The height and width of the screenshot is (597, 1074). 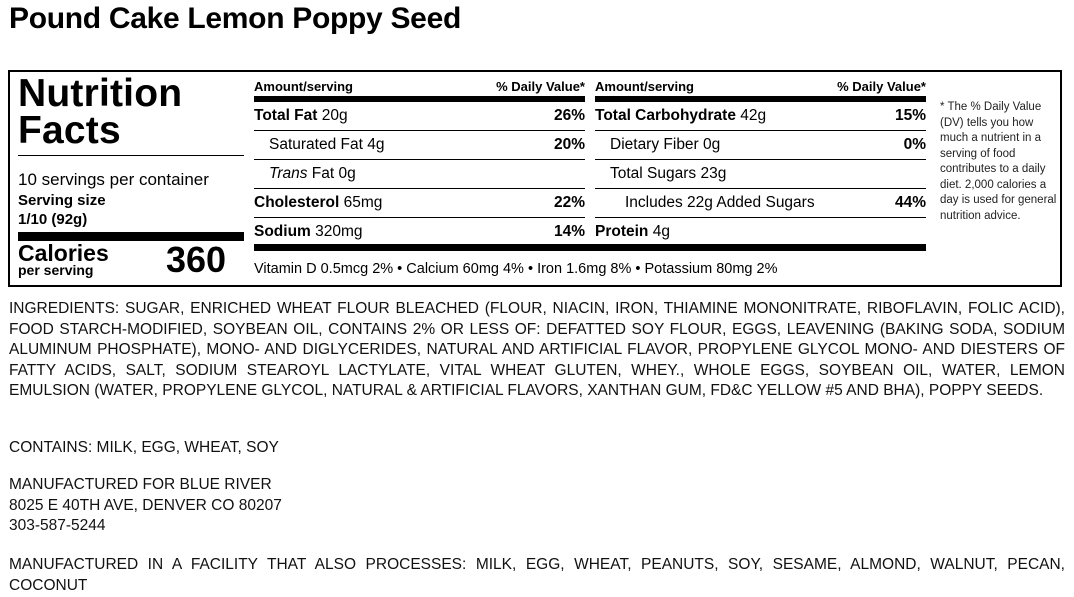 I want to click on divider, so click(x=131, y=155).